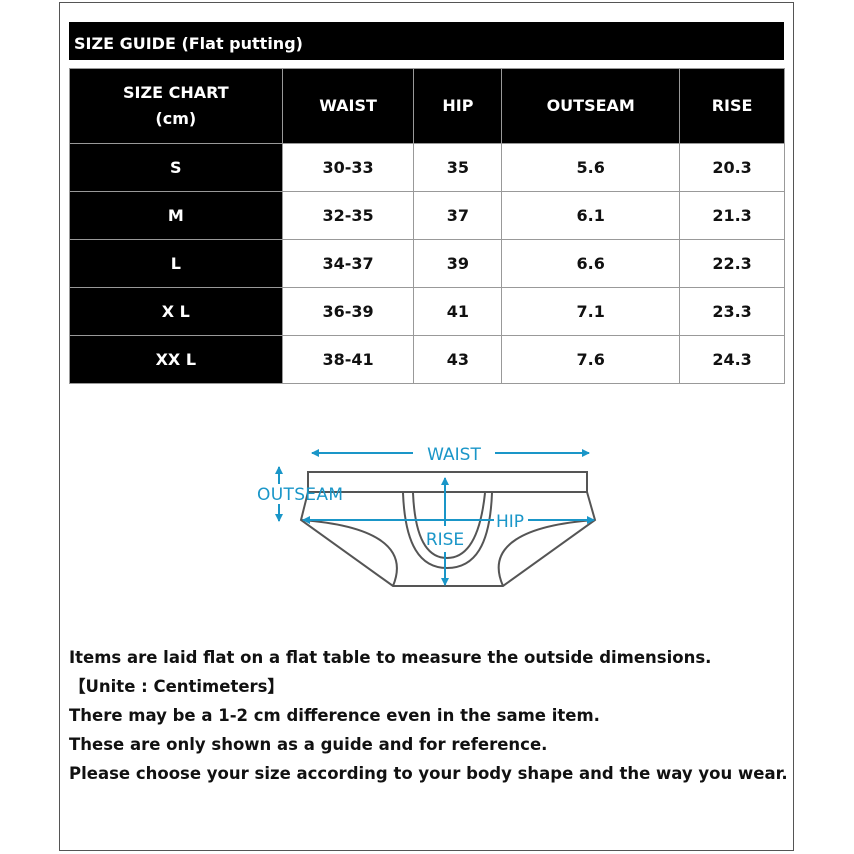 This screenshot has width=854, height=854. I want to click on value-cell: 36-39, so click(348, 311).